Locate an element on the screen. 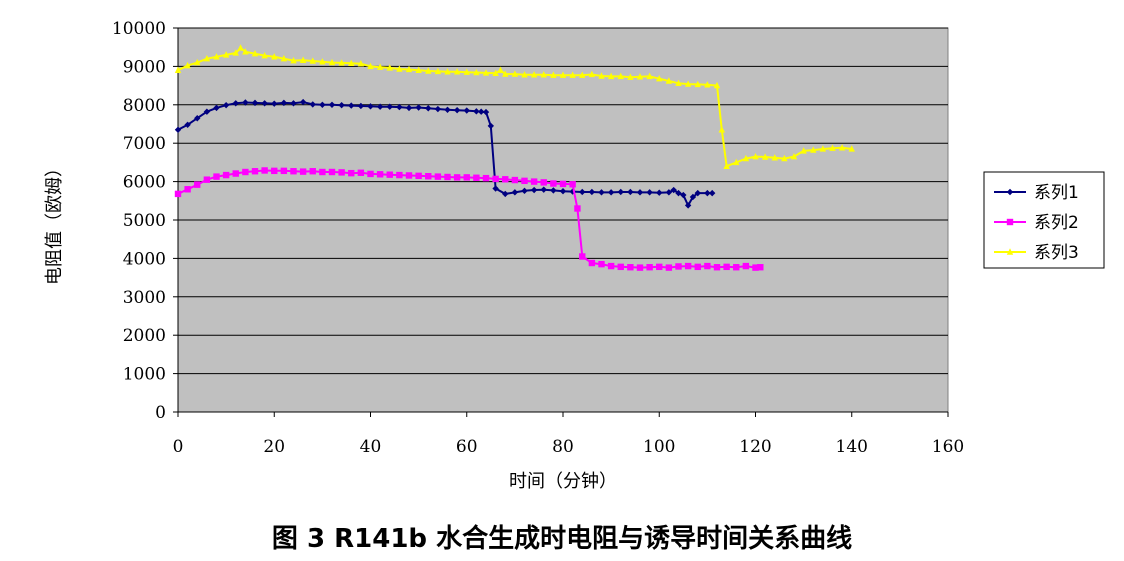 The height and width of the screenshot is (561, 1124). legend-item-2: 系列2 is located at coordinates (1036, 223).